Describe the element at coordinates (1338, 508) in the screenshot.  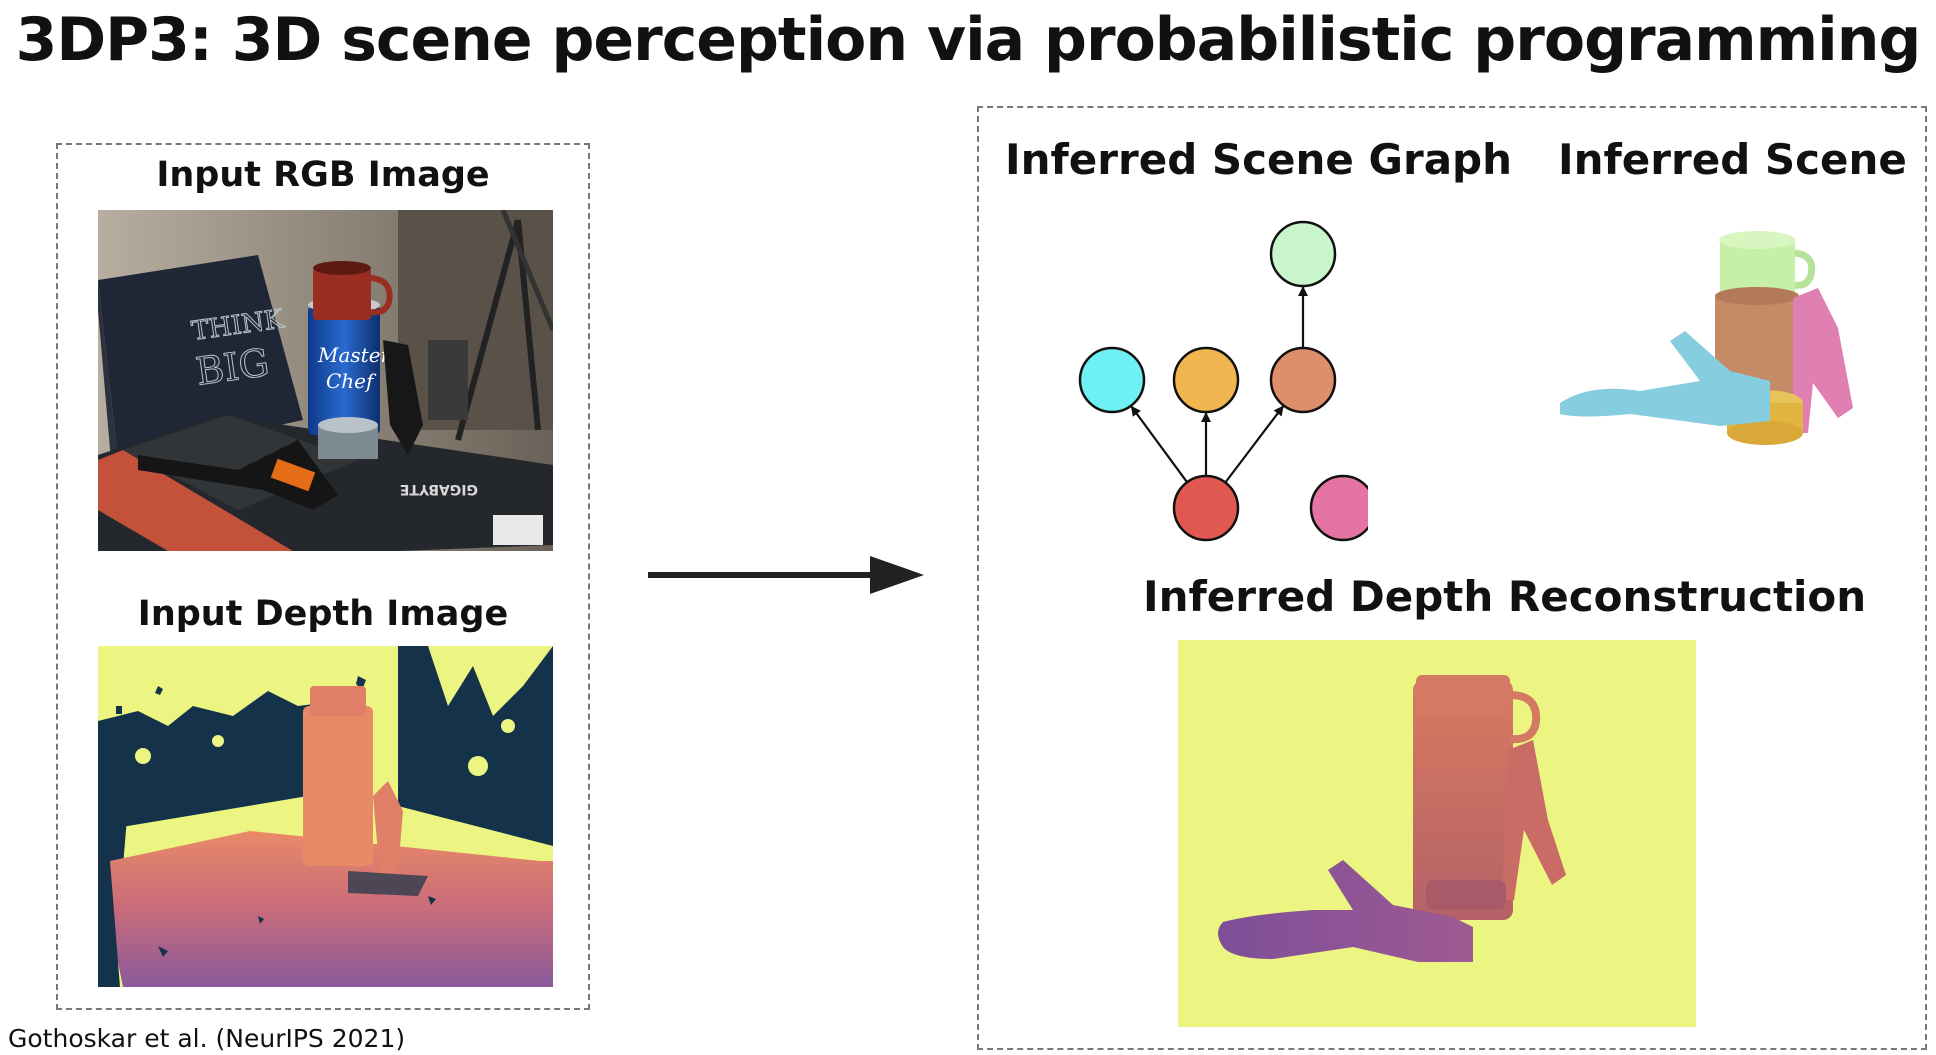
I see `graph-node-pink` at that location.